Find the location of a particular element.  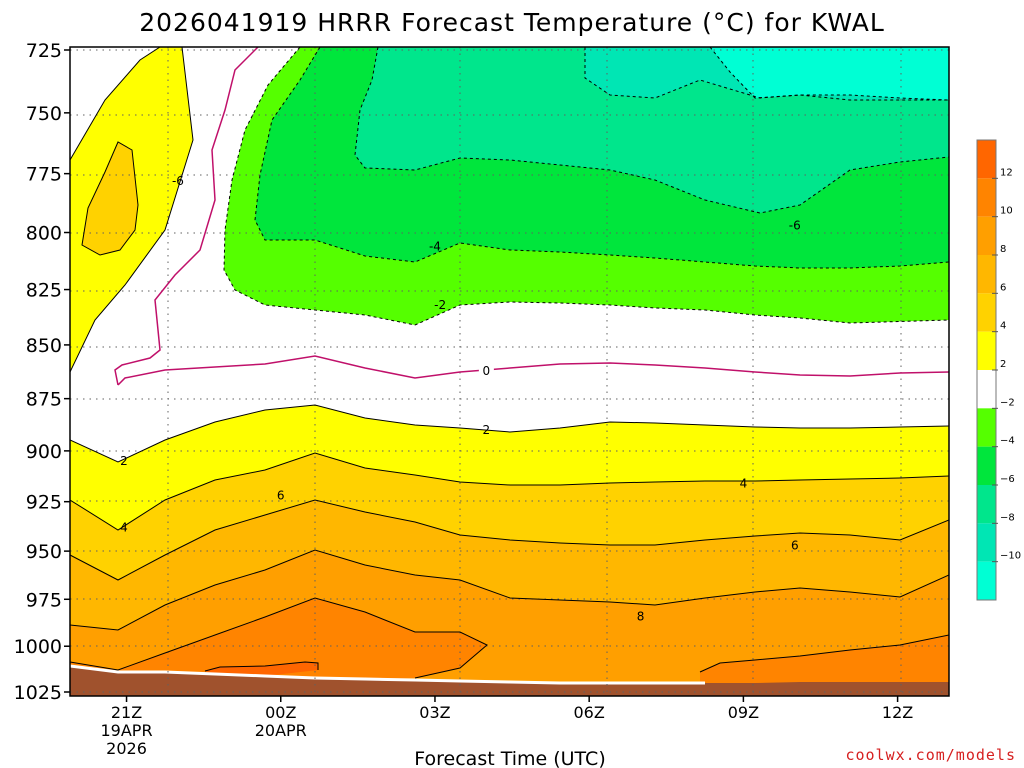

colorbar-label: −8 is located at coordinates (1007, 517).